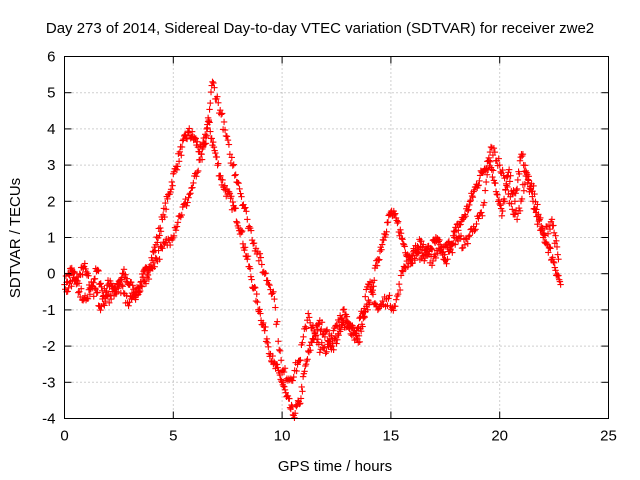  What do you see at coordinates (51, 165) in the screenshot?
I see `y-tick-label: 3` at bounding box center [51, 165].